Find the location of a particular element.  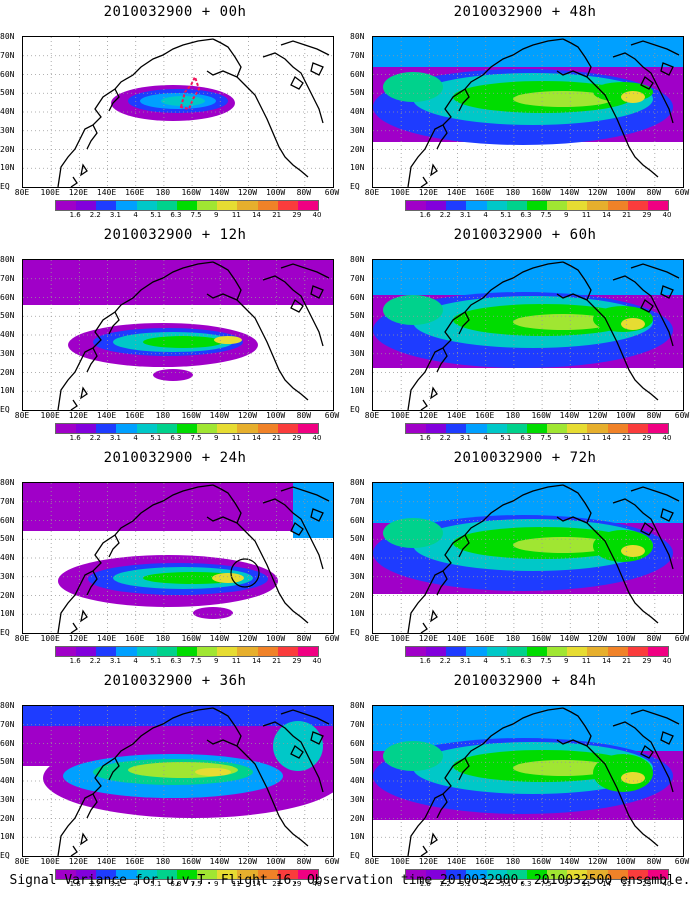

longitude-label: 120W is located at coordinates (247, 192).